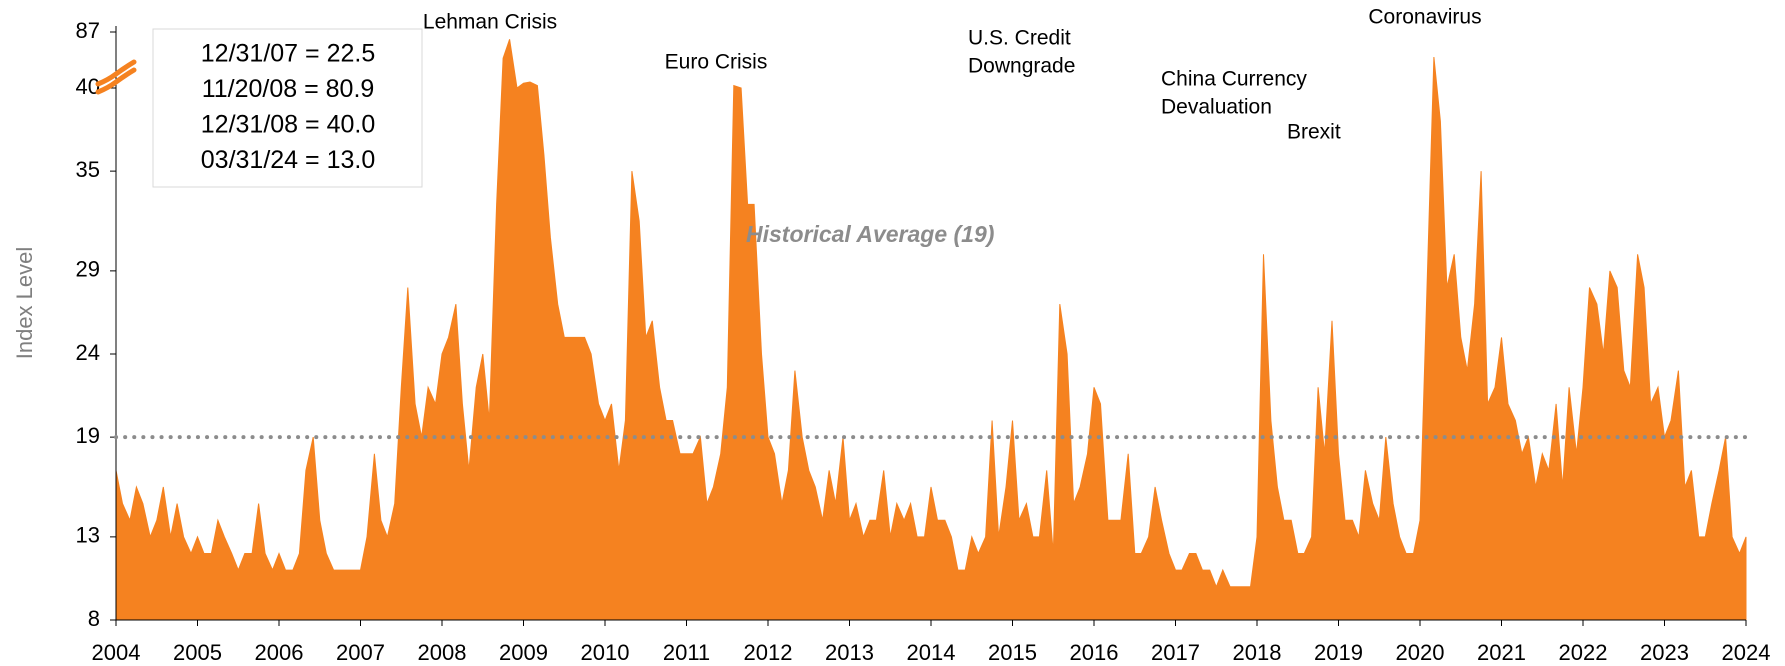  Describe the element at coordinates (1583, 652) in the screenshot. I see `x-tick-label: 2022` at that location.